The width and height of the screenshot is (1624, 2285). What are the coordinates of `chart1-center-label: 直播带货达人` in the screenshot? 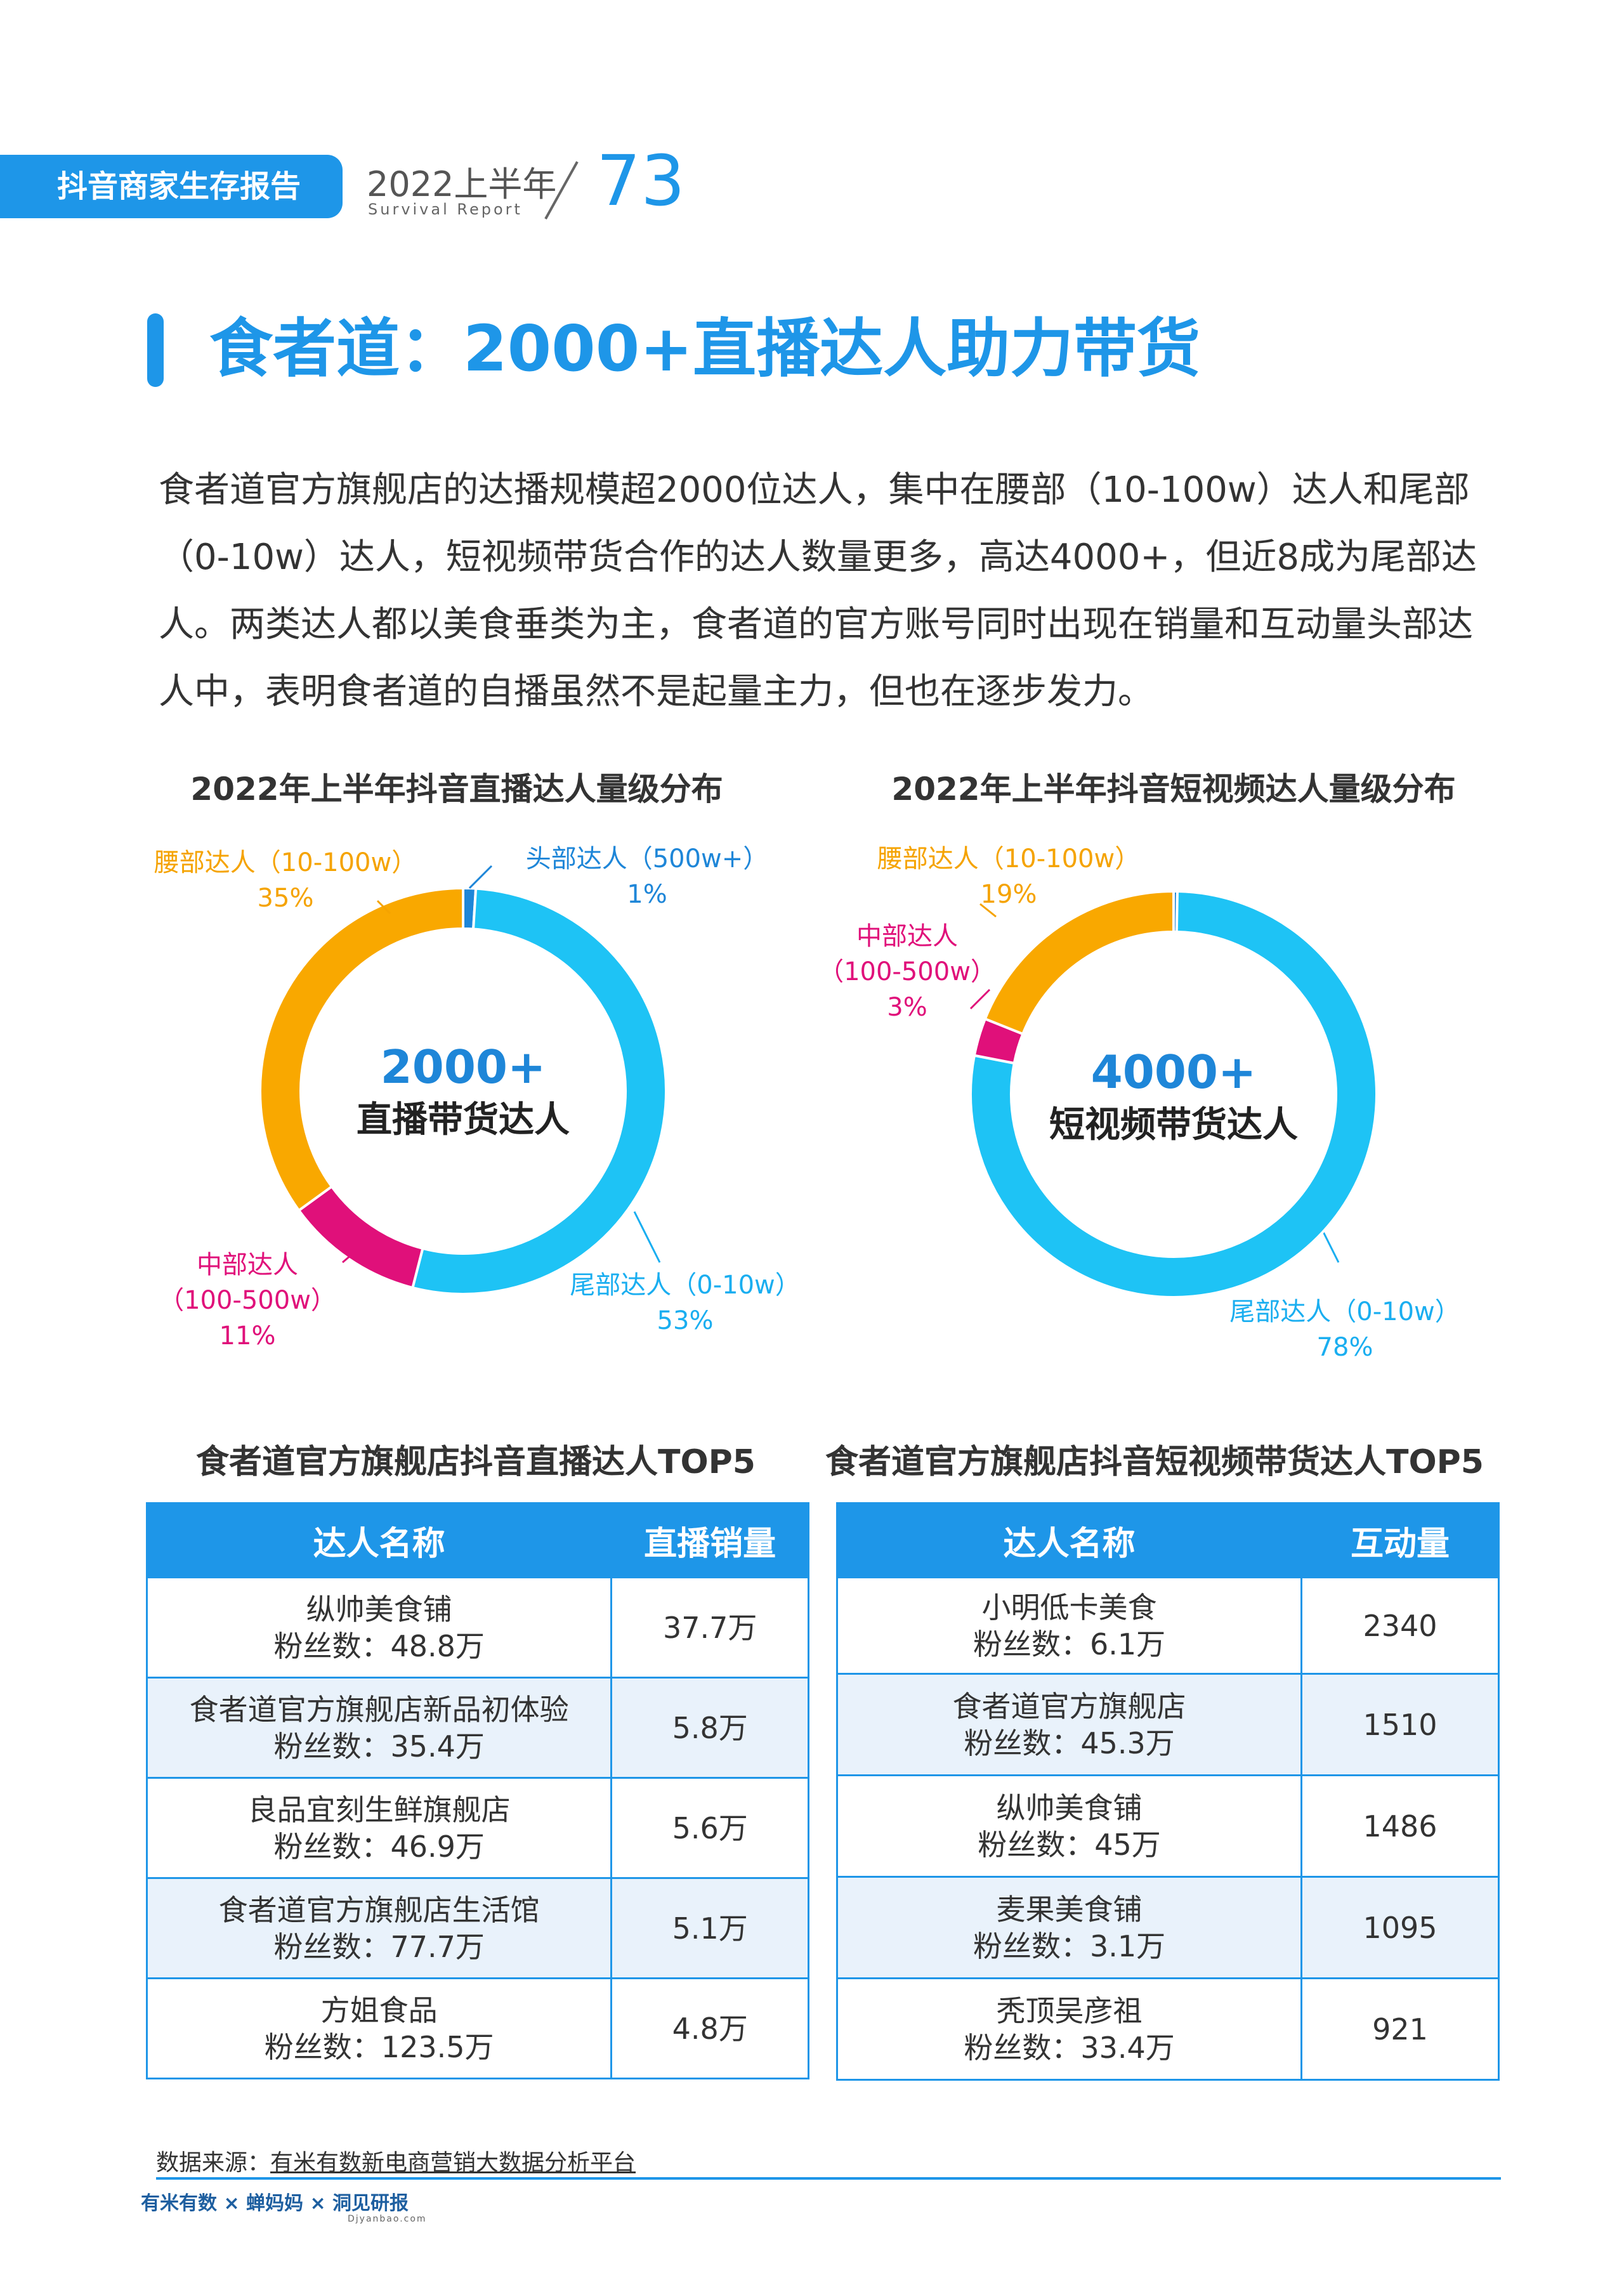 It's located at (463, 1120).